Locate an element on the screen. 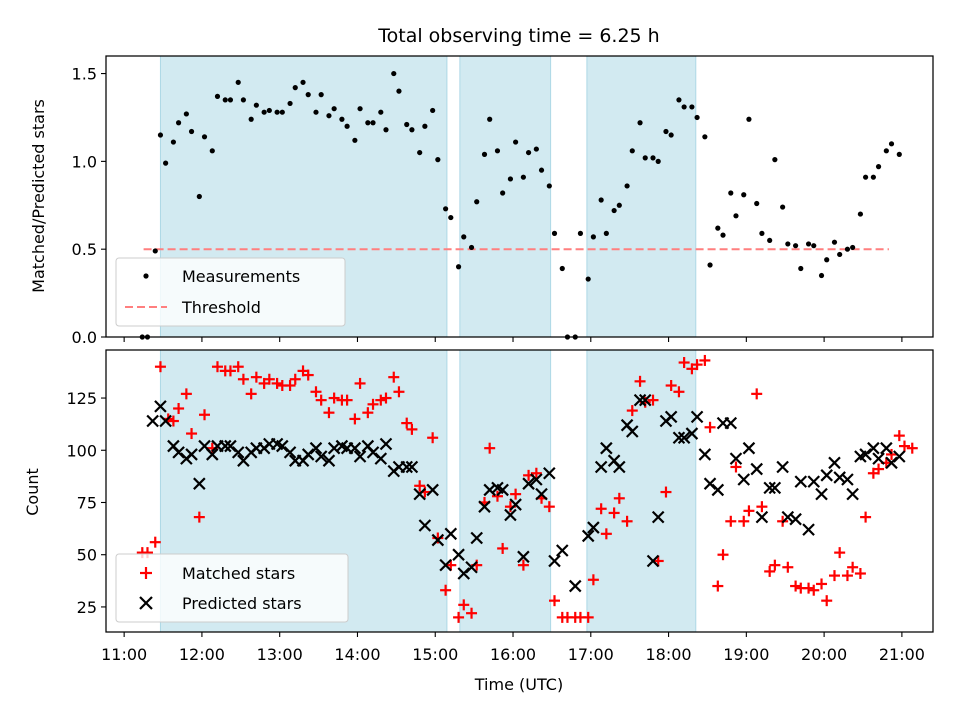 The image size is (960, 720). x-tick-label: 20:00 is located at coordinates (824, 654).